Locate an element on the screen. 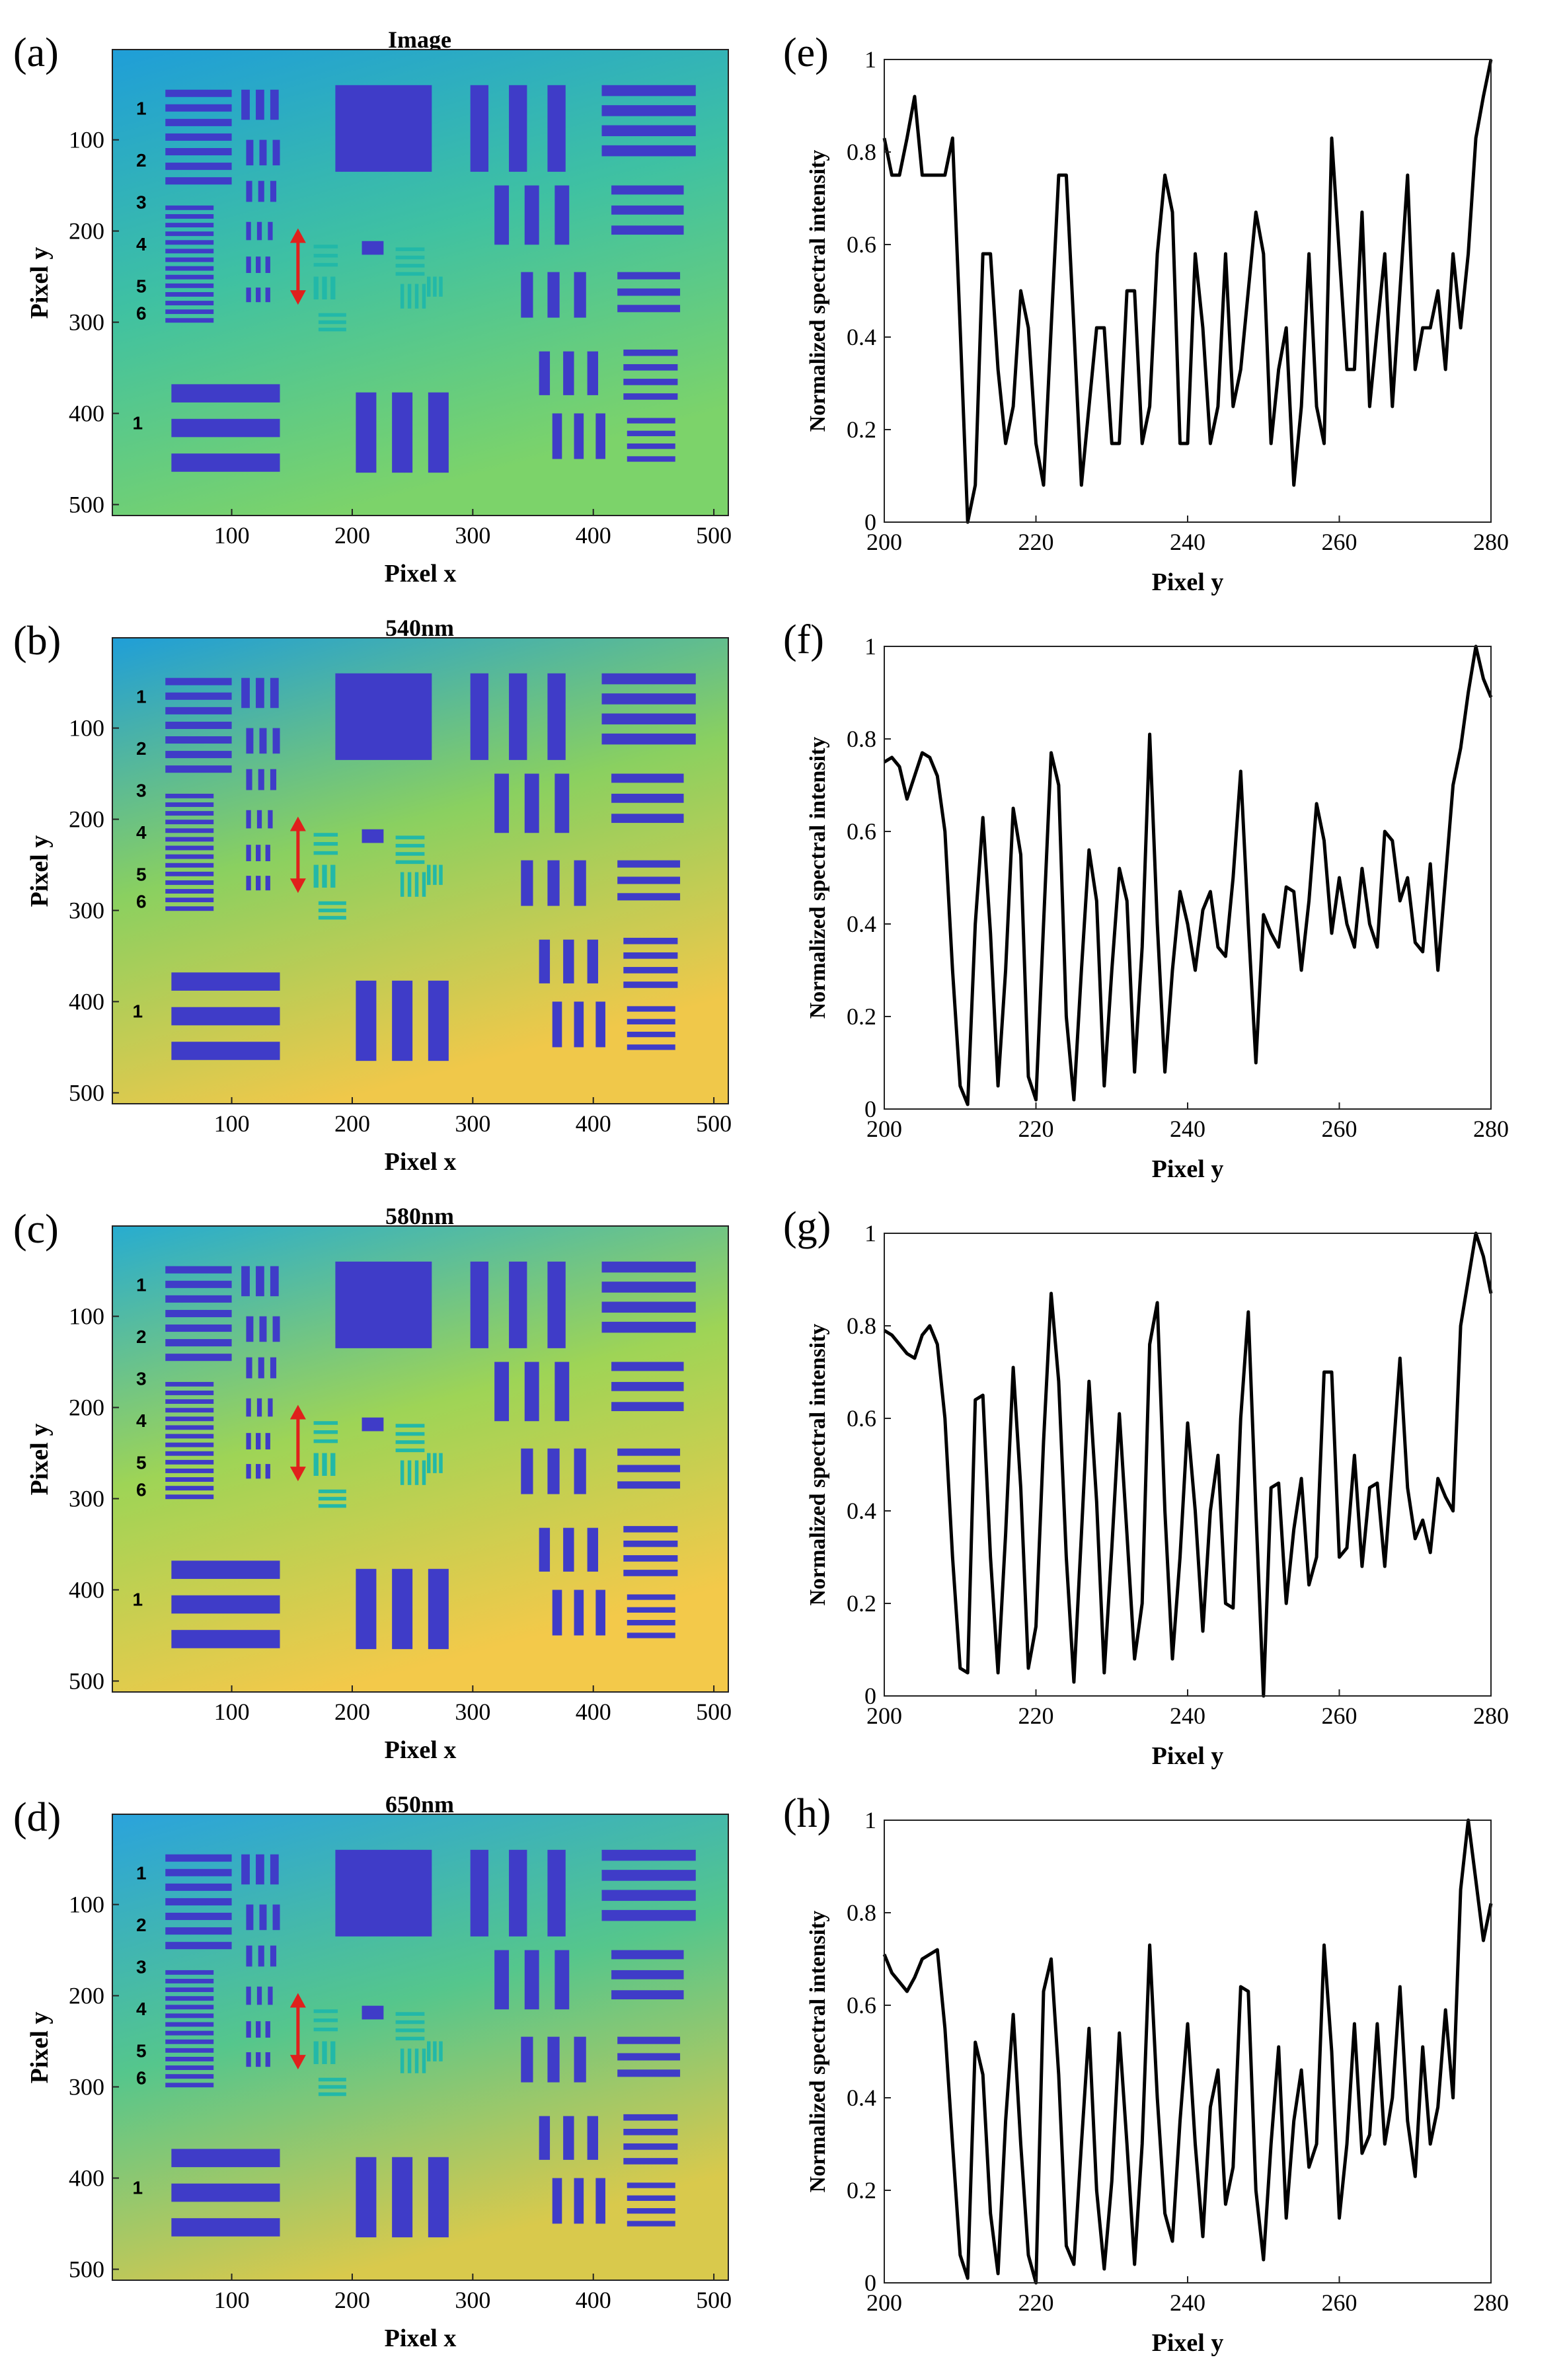  y-tick-label: 500 is located at coordinates (87, 1092).